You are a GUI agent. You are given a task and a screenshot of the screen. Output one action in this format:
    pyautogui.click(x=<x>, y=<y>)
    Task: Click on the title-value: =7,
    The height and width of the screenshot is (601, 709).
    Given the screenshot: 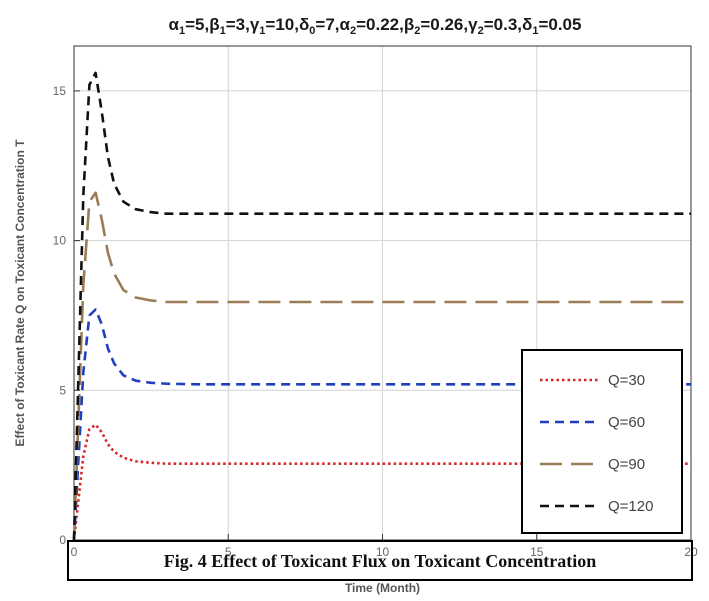 What is the action you would take?
    pyautogui.click(x=327, y=24)
    